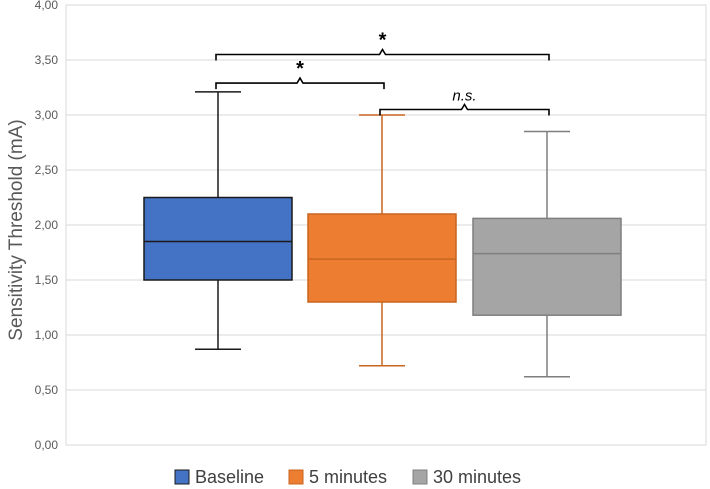 The image size is (710, 489). I want to click on y-tick-label: 2,00, so click(47, 225).